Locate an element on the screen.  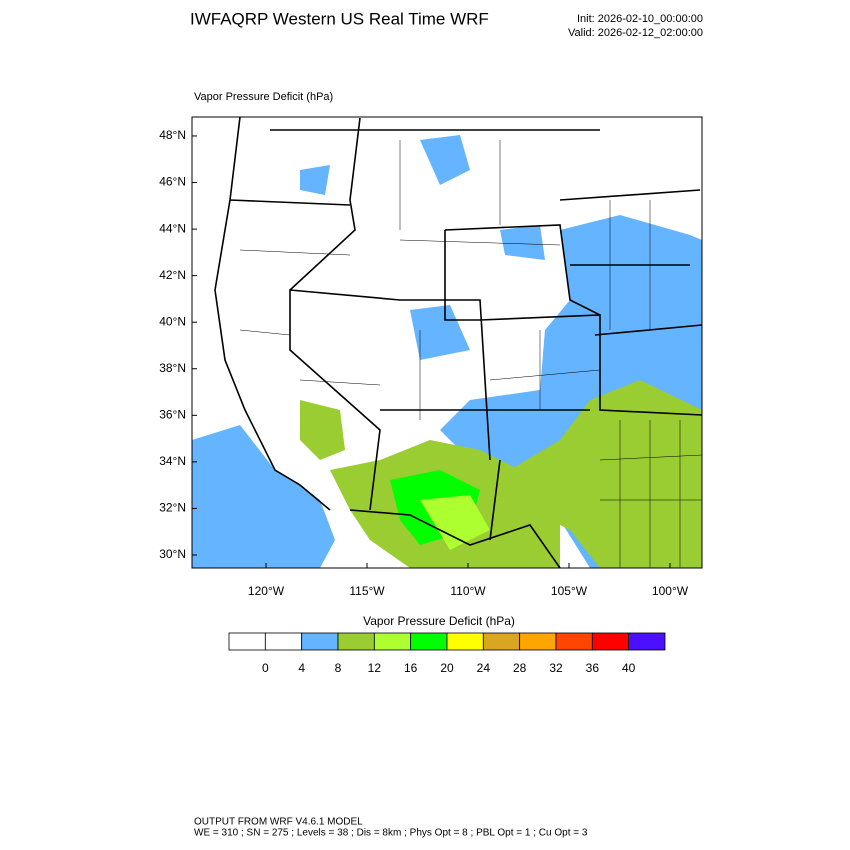
footer-line: OUTPUT FROM WRF V4.6.1 MODEL is located at coordinates (278, 822).